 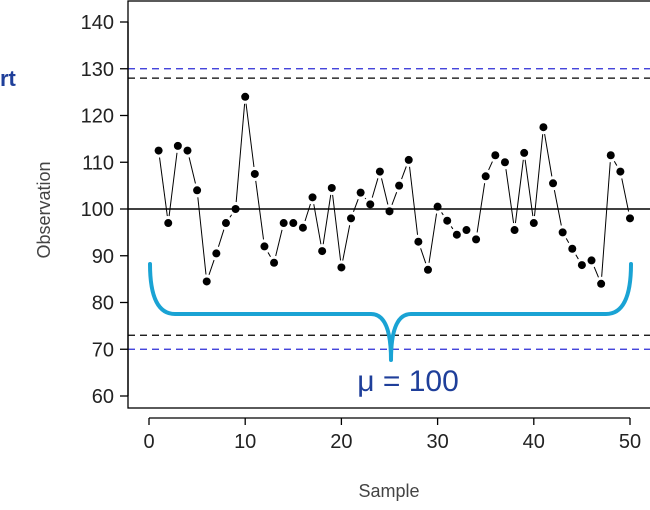 What do you see at coordinates (392, 435) in the screenshot?
I see `x-axis: 0 10 20 30 40 50` at bounding box center [392, 435].